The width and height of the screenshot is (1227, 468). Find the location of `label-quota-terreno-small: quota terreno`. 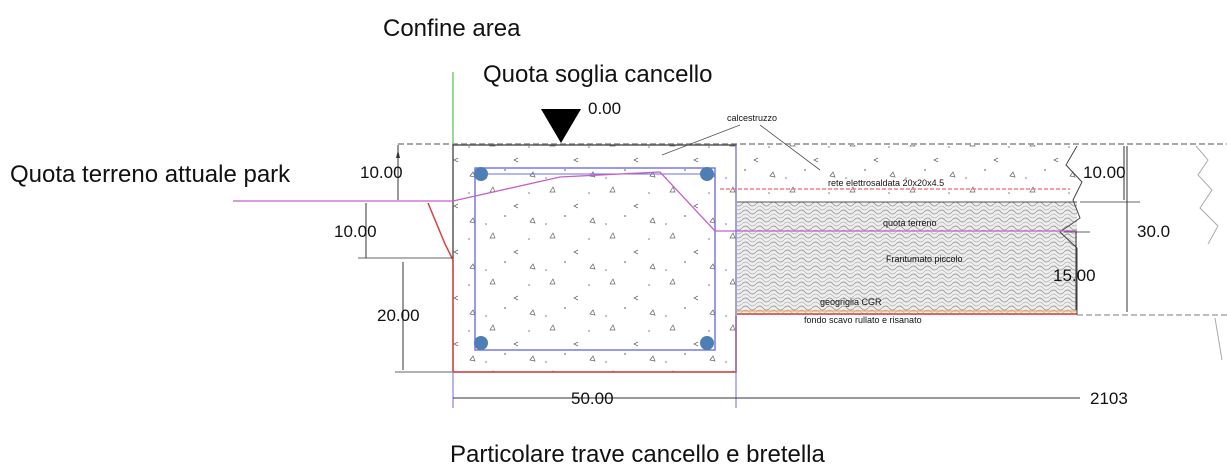

label-quota-terreno-small: quota terreno is located at coordinates (910, 223).